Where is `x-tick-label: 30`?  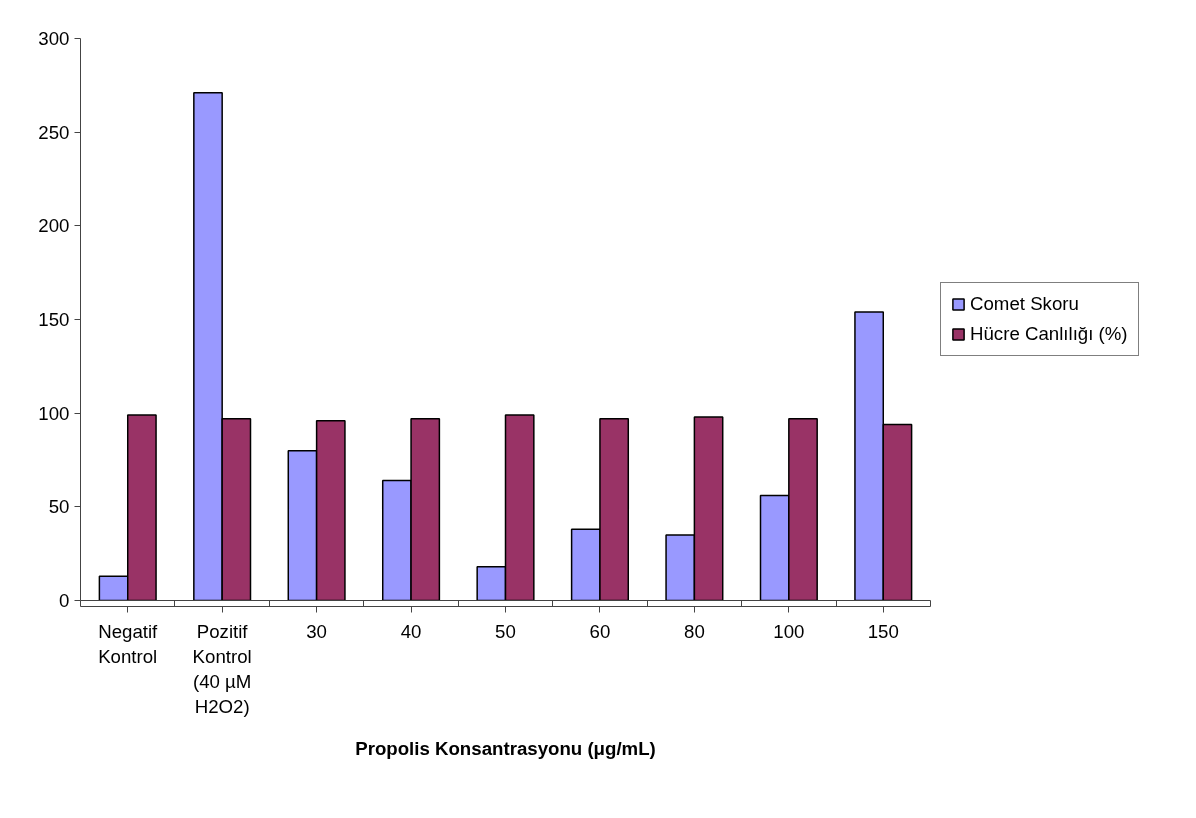
x-tick-label: 30 is located at coordinates (316, 631).